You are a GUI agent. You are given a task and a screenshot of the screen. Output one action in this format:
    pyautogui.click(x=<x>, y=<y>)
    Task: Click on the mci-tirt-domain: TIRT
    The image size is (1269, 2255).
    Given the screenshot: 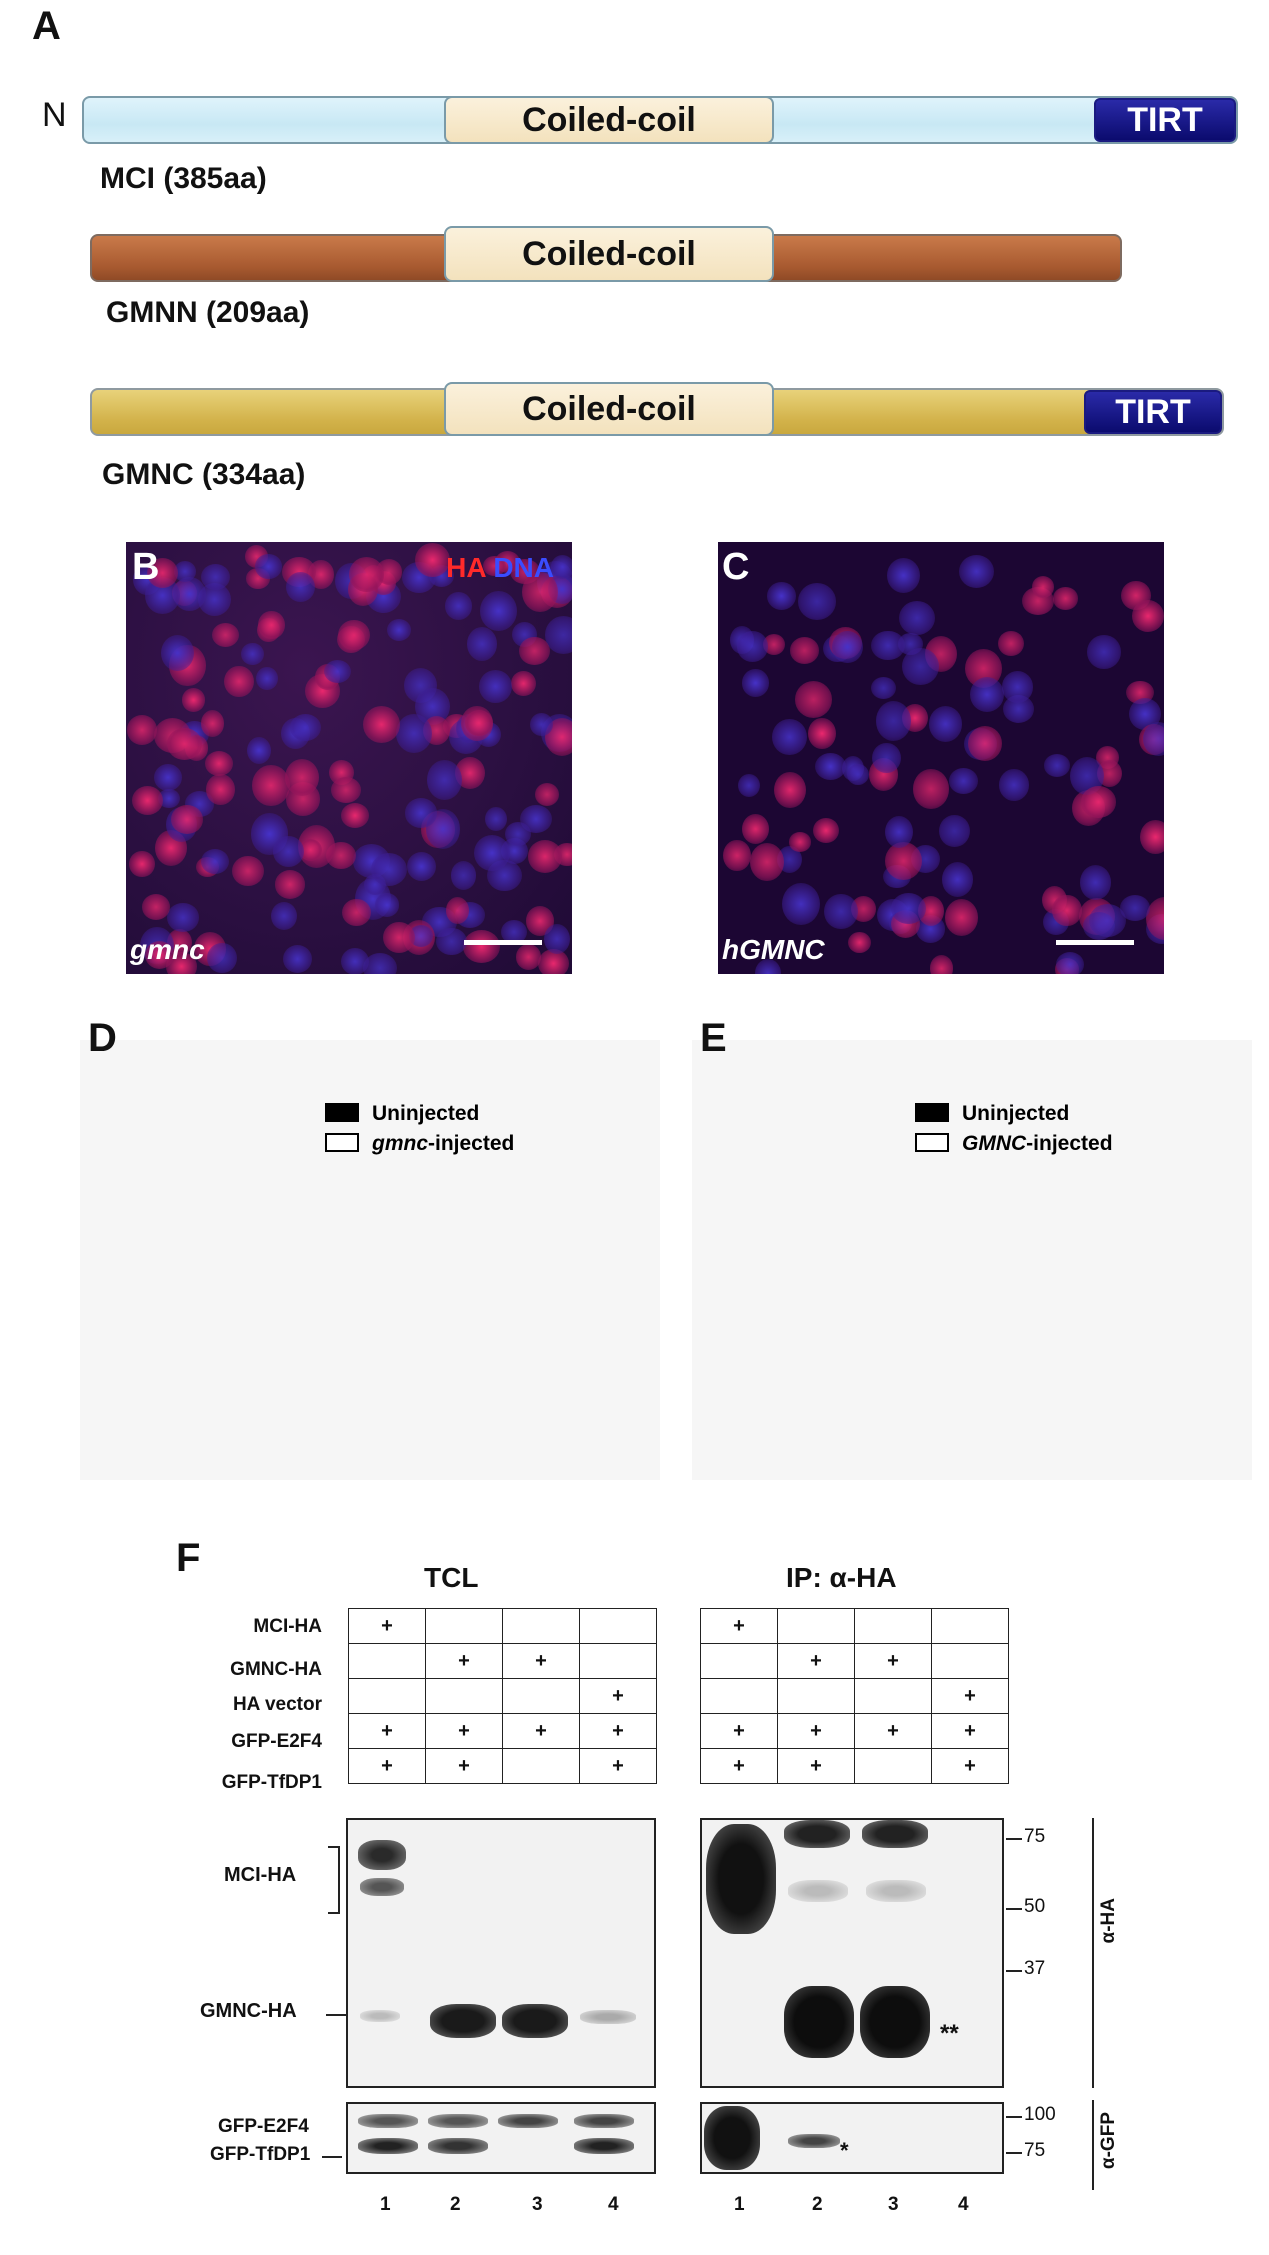 What is the action you would take?
    pyautogui.click(x=1165, y=120)
    